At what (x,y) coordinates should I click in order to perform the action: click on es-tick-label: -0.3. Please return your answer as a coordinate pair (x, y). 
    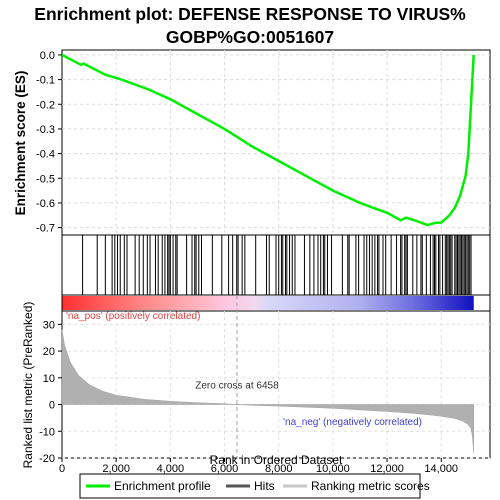
    Looking at the image, I should click on (45, 130).